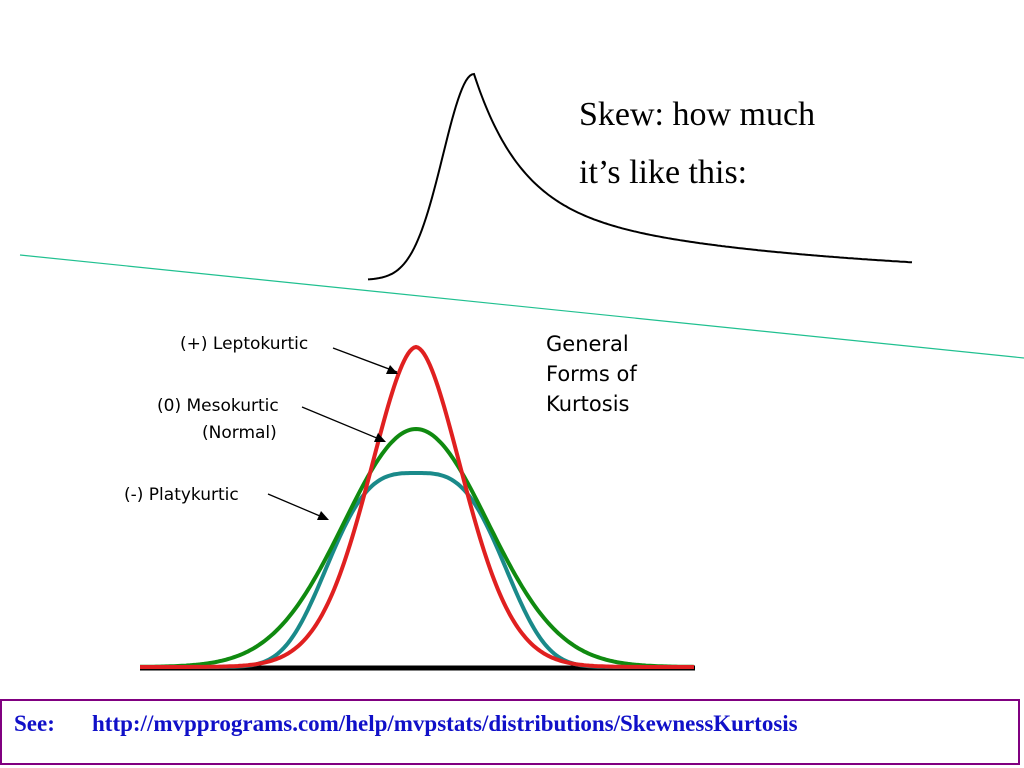 The image size is (1024, 768). What do you see at coordinates (218, 406) in the screenshot?
I see `mesokurtic-label: (0) Mesokurtic` at bounding box center [218, 406].